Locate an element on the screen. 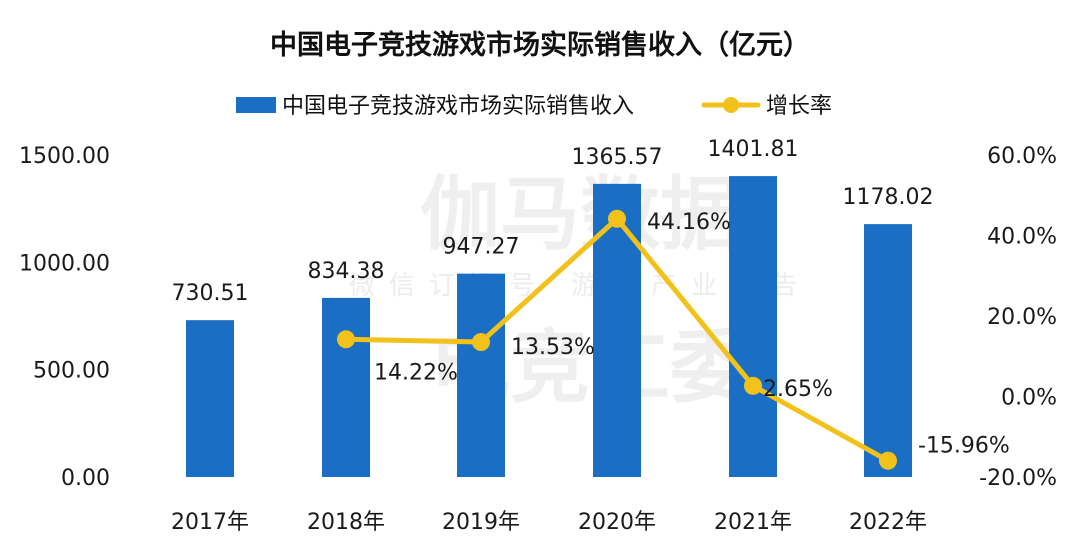  growth-value-label: -15.96% is located at coordinates (964, 446).